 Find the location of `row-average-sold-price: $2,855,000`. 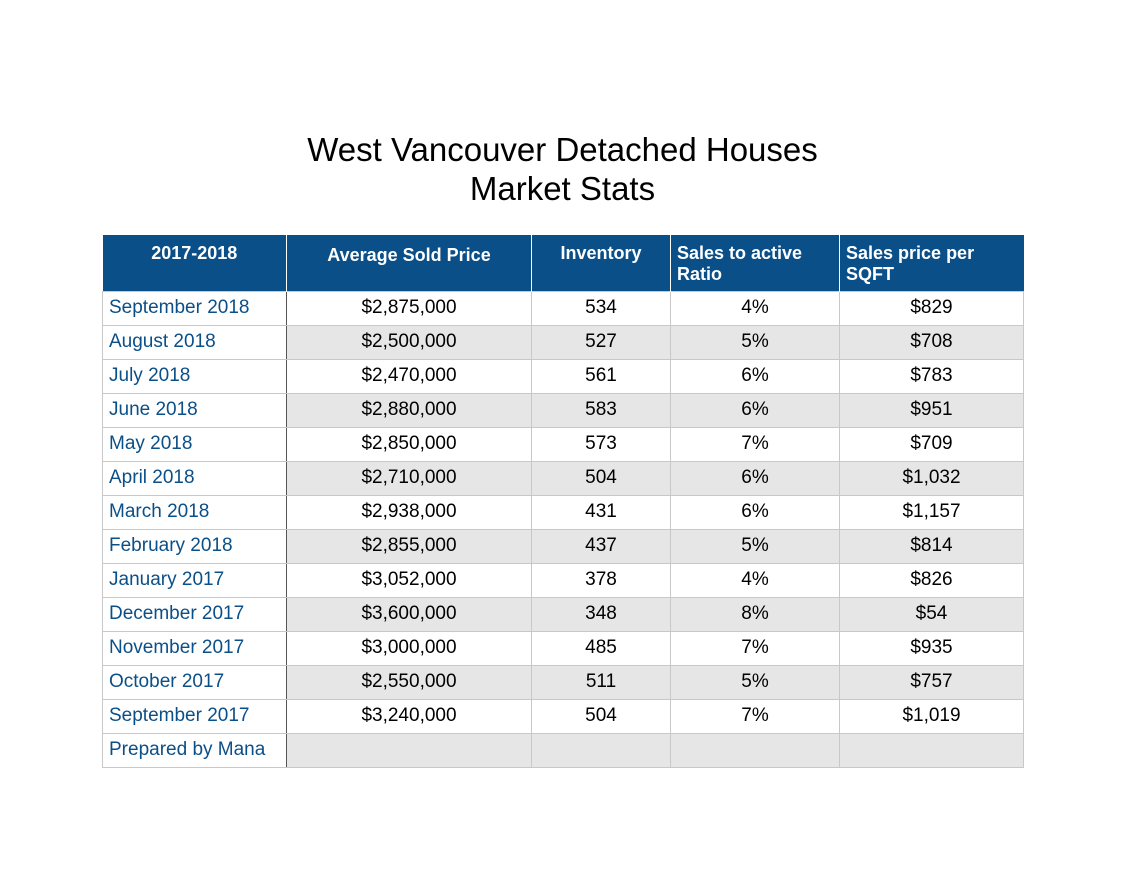

row-average-sold-price: $2,855,000 is located at coordinates (409, 546).